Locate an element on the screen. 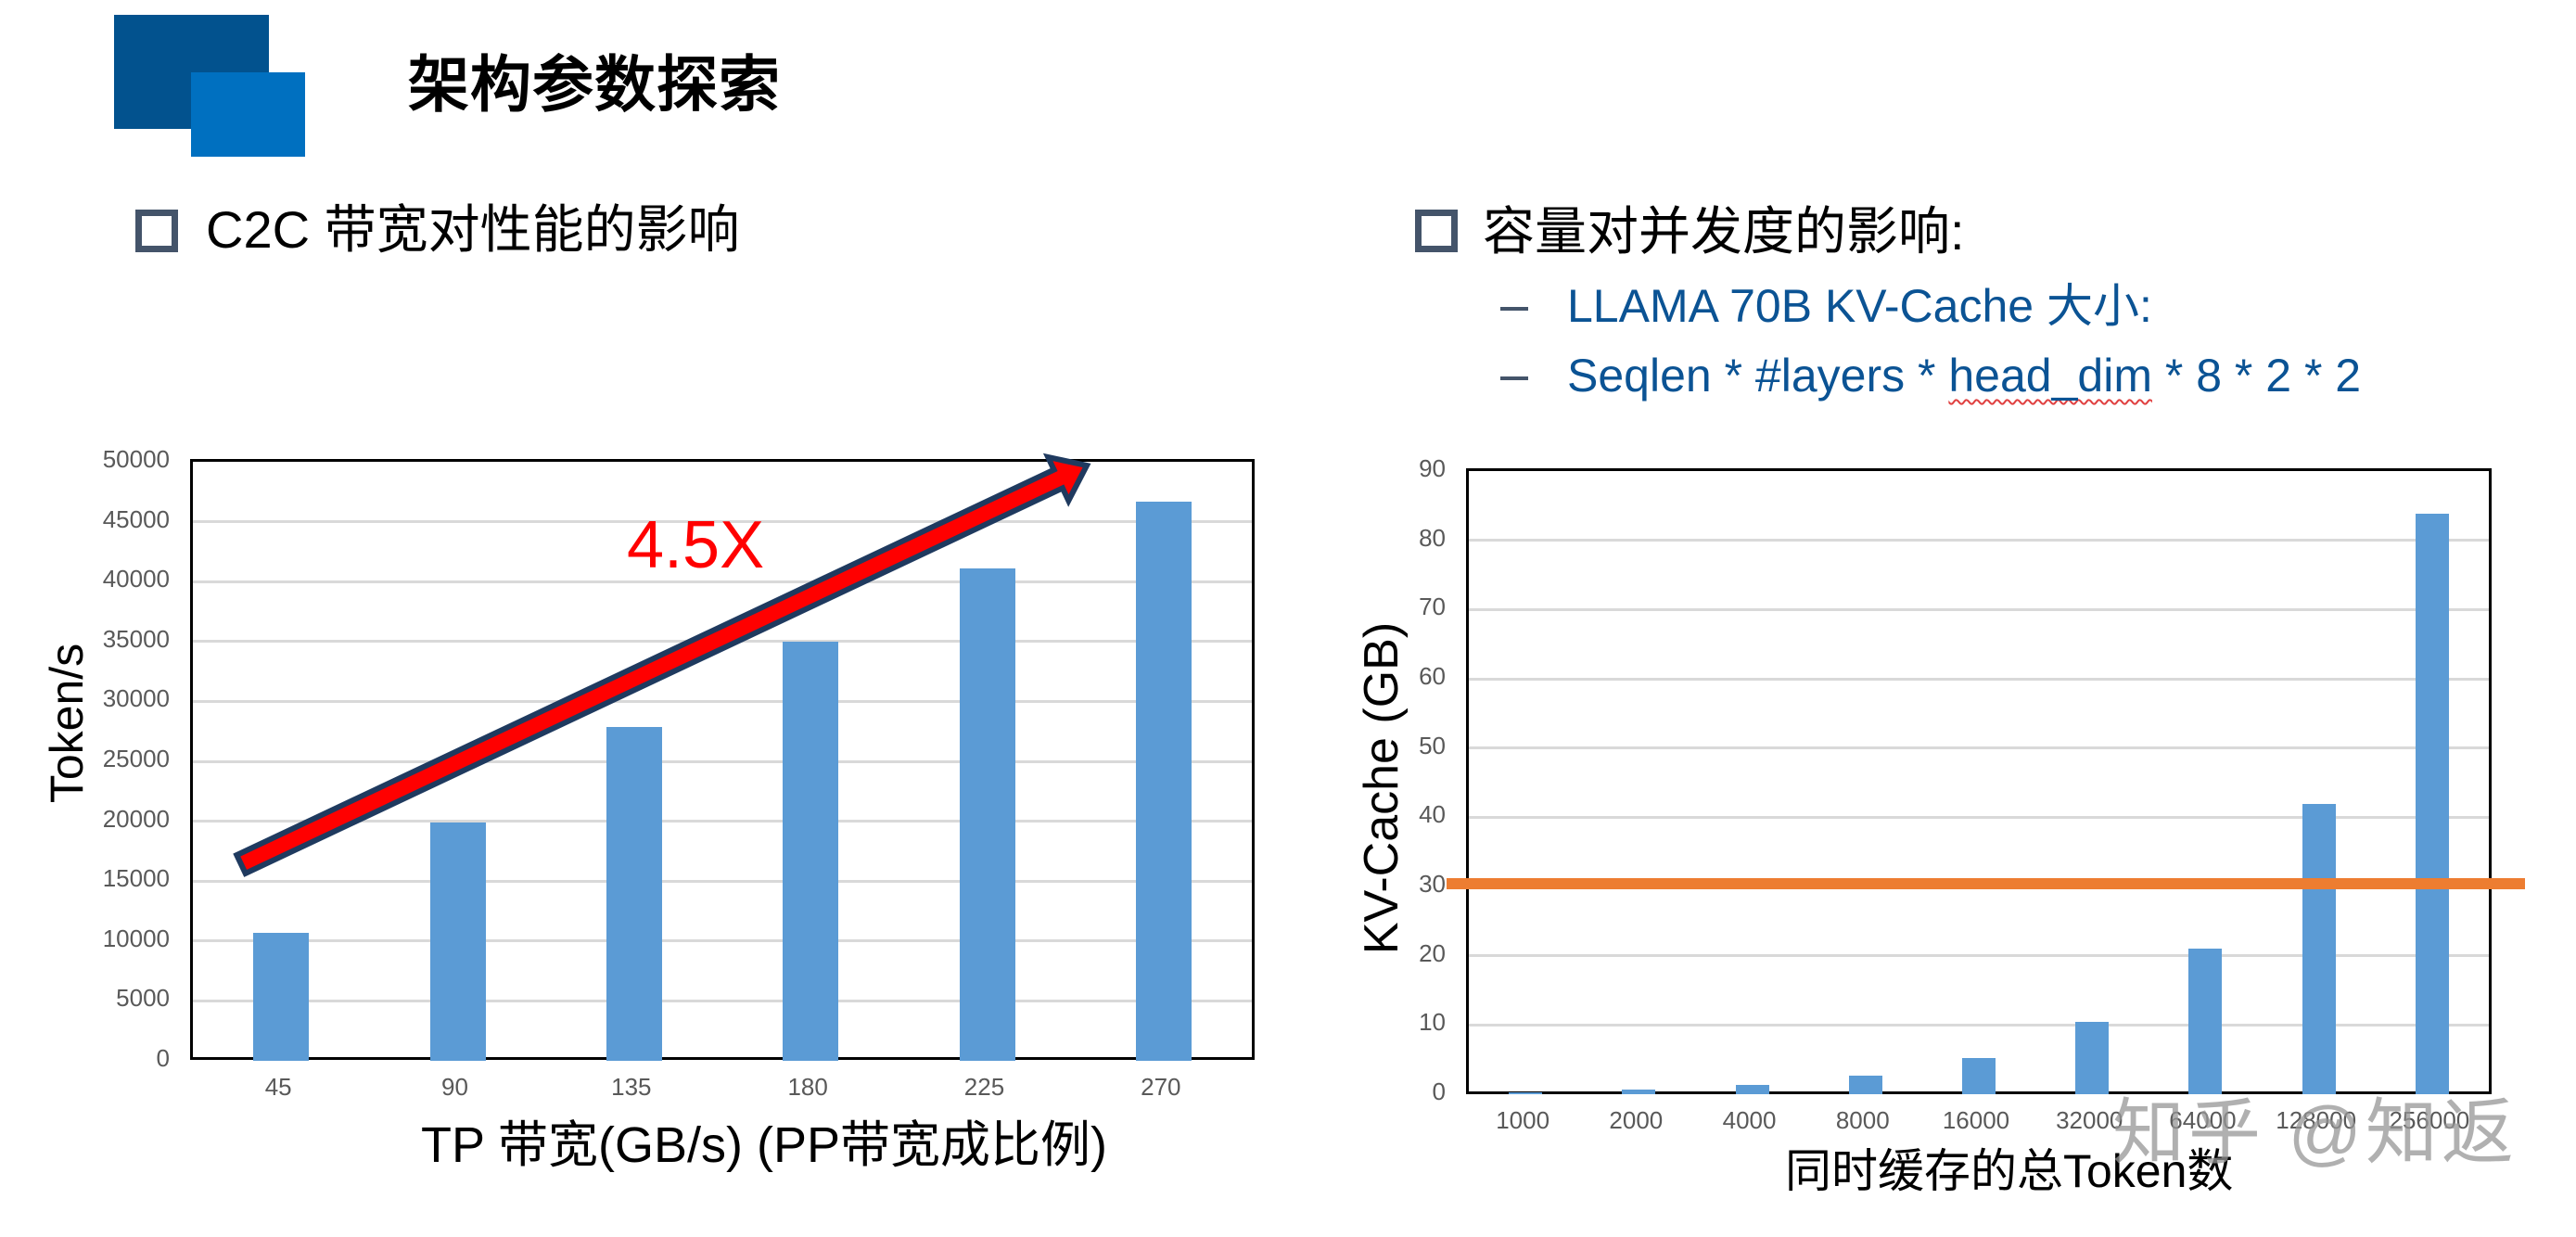 Image resolution: width=2576 pixels, height=1237 pixels. y-tick-label: 10000 is located at coordinates (136, 938).